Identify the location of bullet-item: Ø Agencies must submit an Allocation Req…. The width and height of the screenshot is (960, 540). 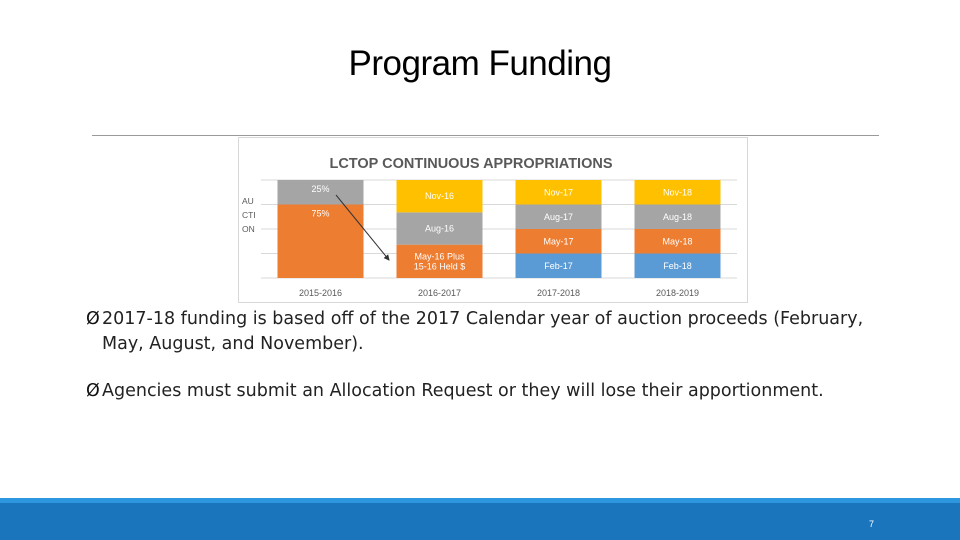
(476, 391).